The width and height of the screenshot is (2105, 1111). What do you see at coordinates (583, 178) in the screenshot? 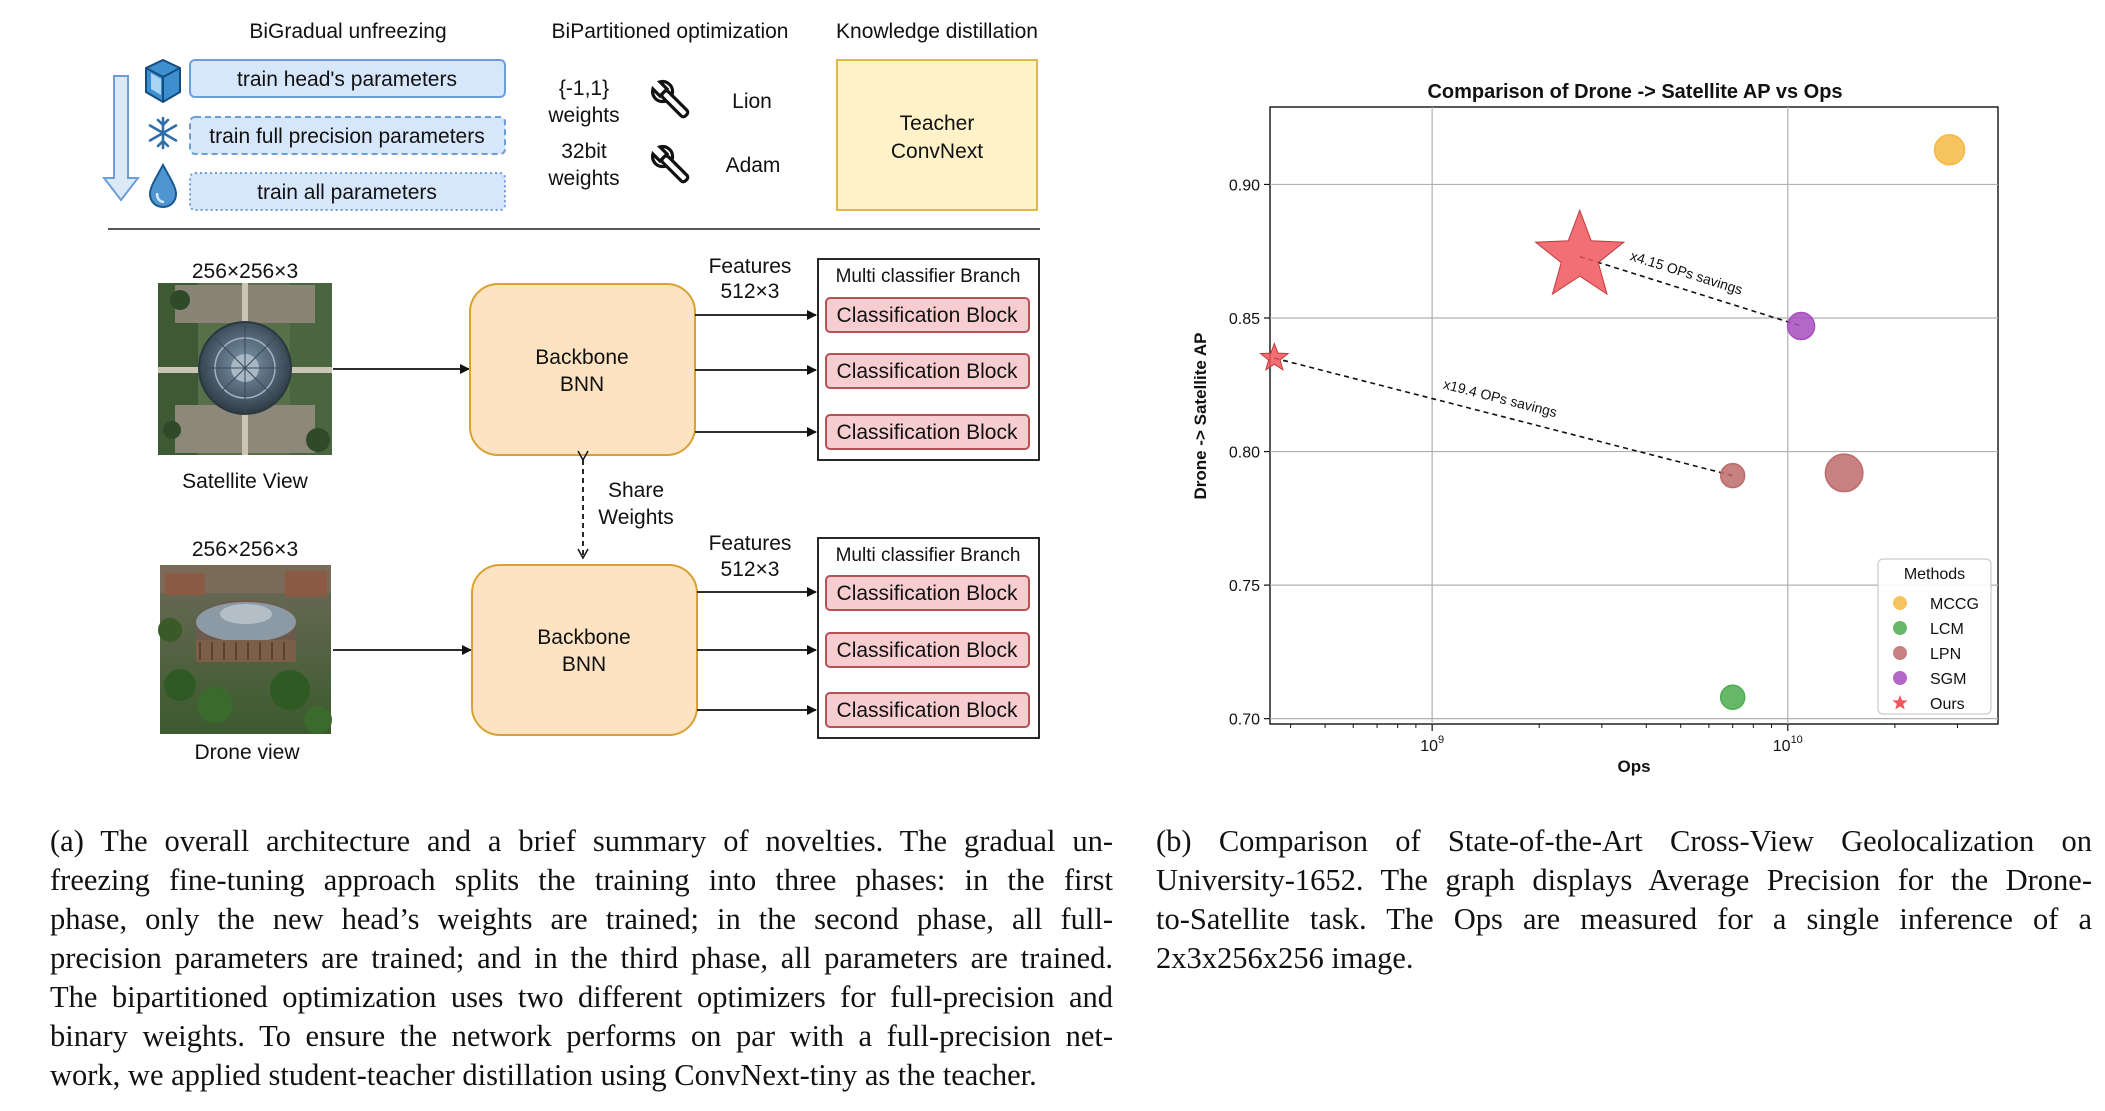
I see `weights-fp-line2: weights` at bounding box center [583, 178].